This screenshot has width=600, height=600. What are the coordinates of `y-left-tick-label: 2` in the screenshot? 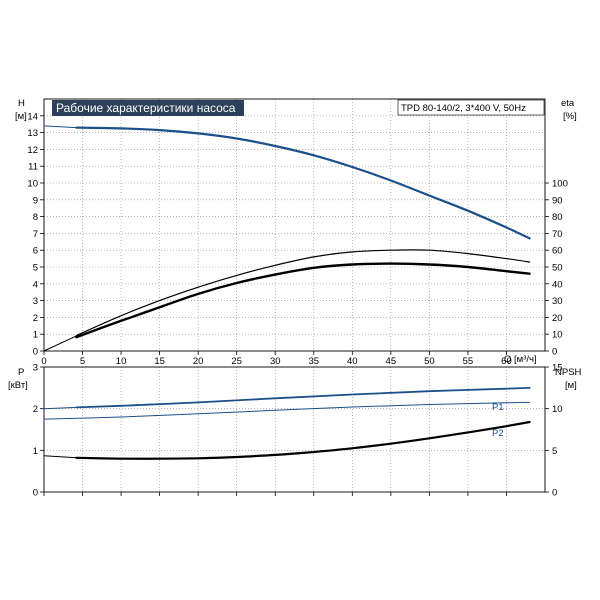 It's located at (35, 318).